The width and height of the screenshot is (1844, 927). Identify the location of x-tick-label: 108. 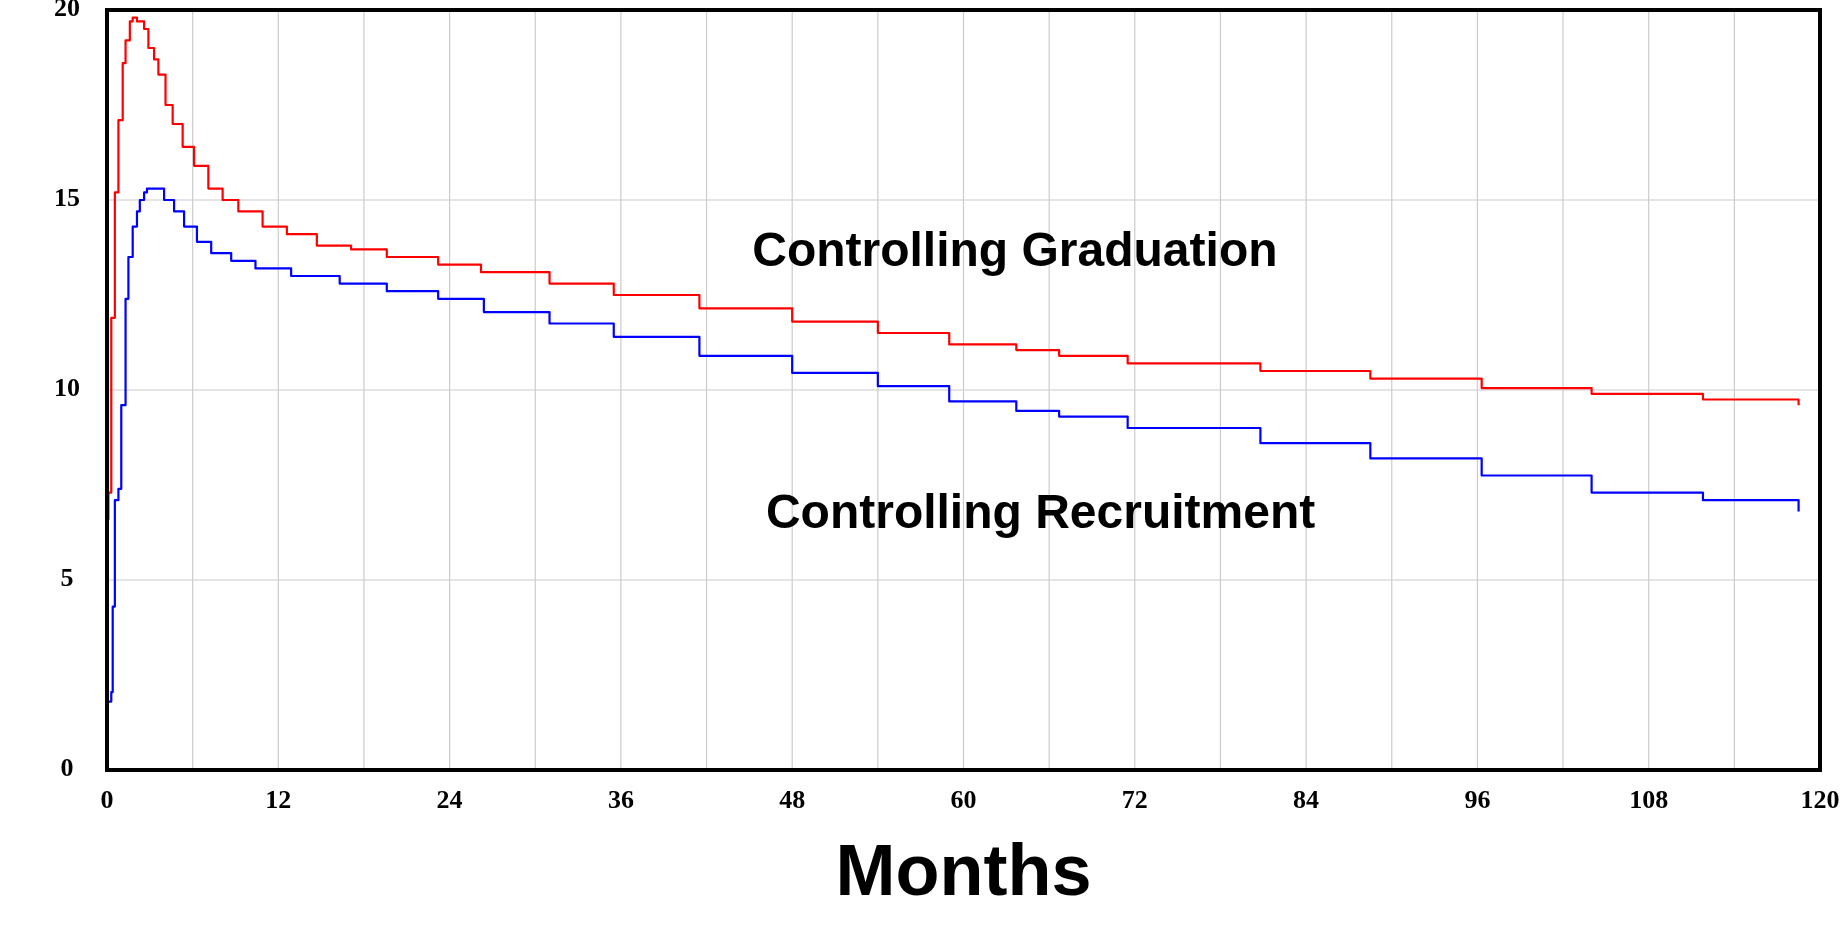
(1649, 799).